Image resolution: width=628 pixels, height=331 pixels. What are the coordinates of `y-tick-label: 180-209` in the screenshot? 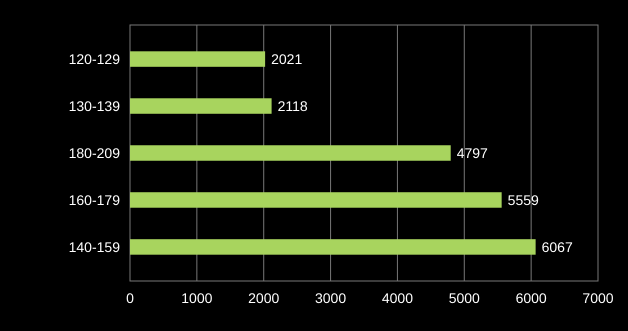 It's located at (94, 152).